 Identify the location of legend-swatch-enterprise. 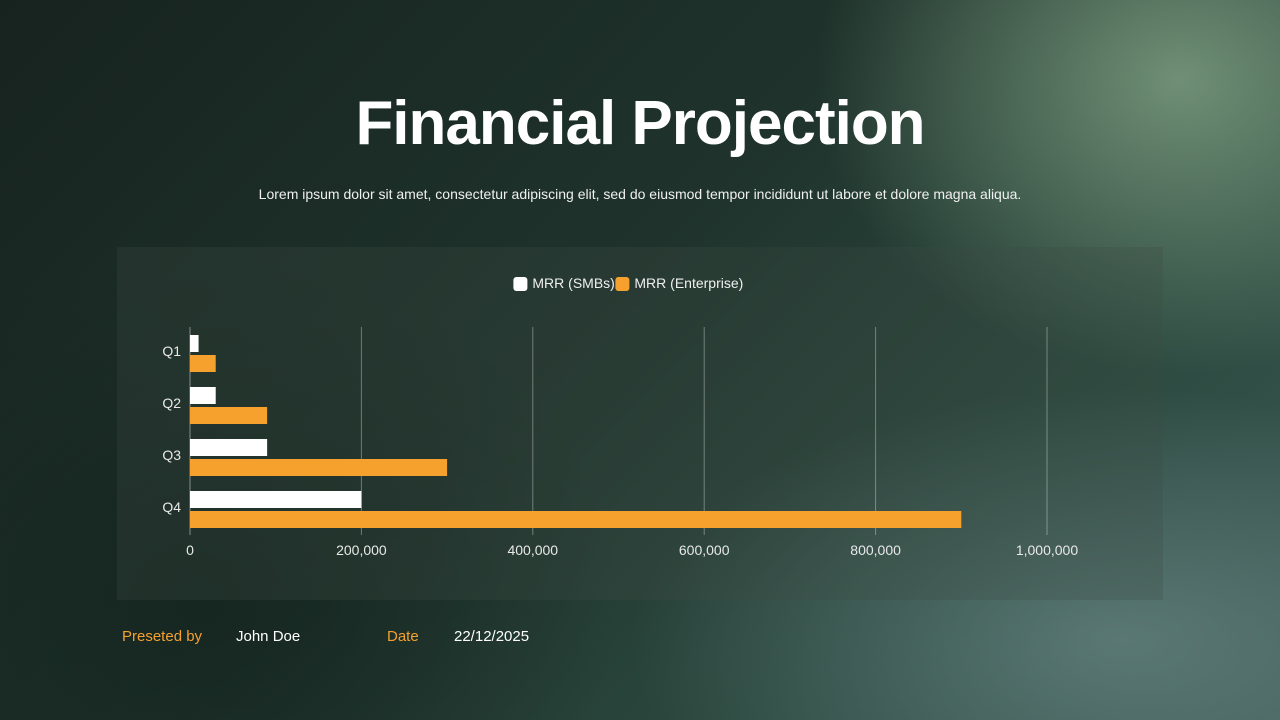
(622, 284).